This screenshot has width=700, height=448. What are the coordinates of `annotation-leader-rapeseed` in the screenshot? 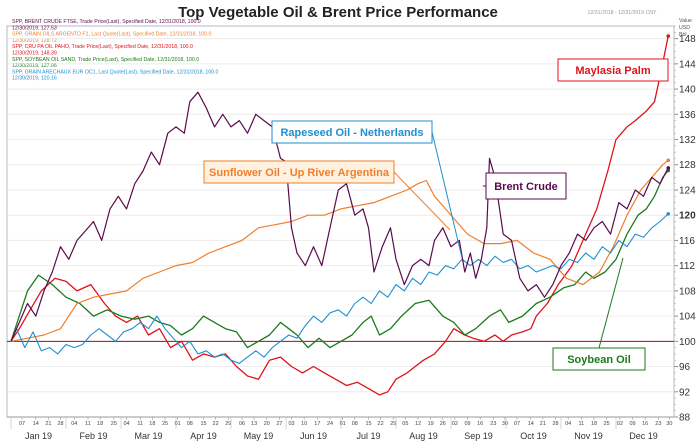 It's located at (447, 195).